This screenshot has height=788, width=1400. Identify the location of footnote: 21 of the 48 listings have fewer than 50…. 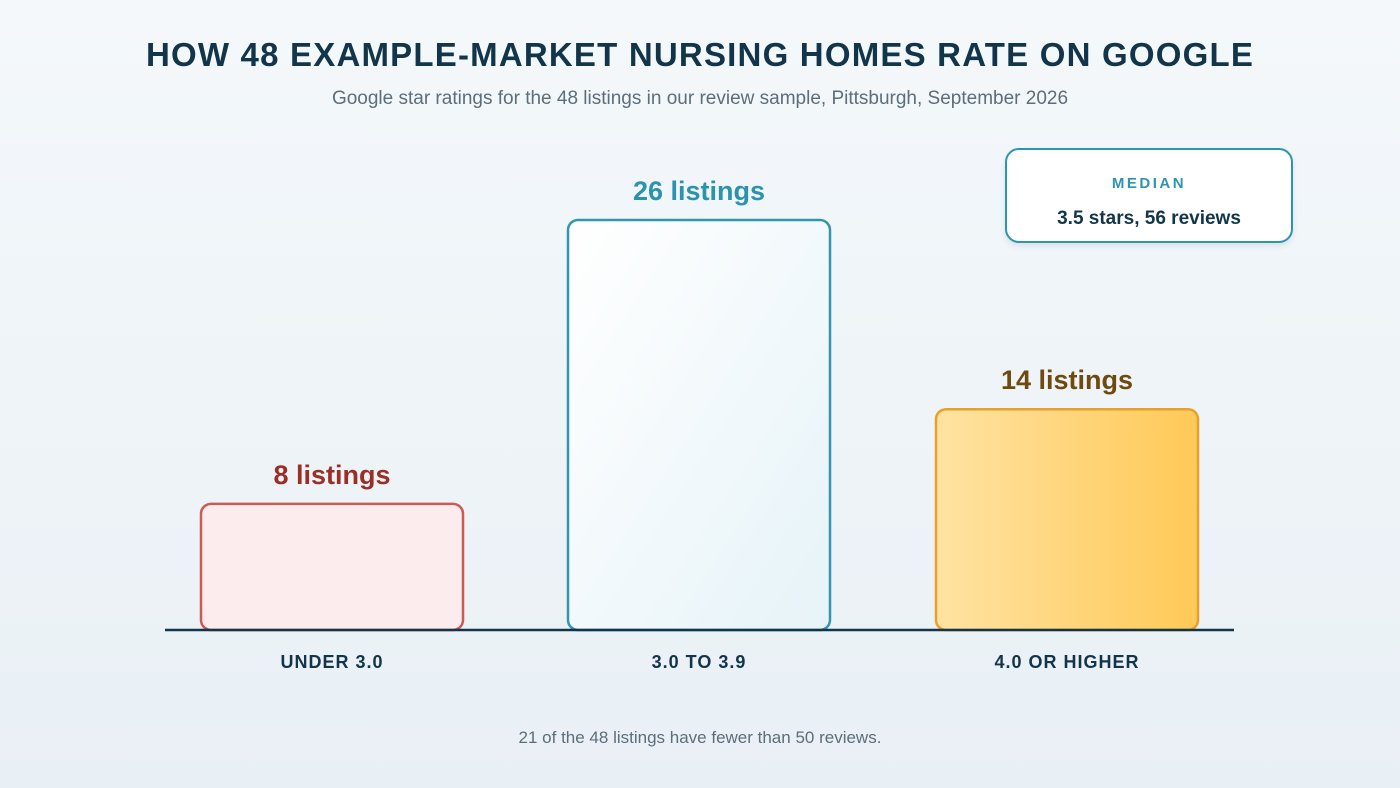
(700, 737).